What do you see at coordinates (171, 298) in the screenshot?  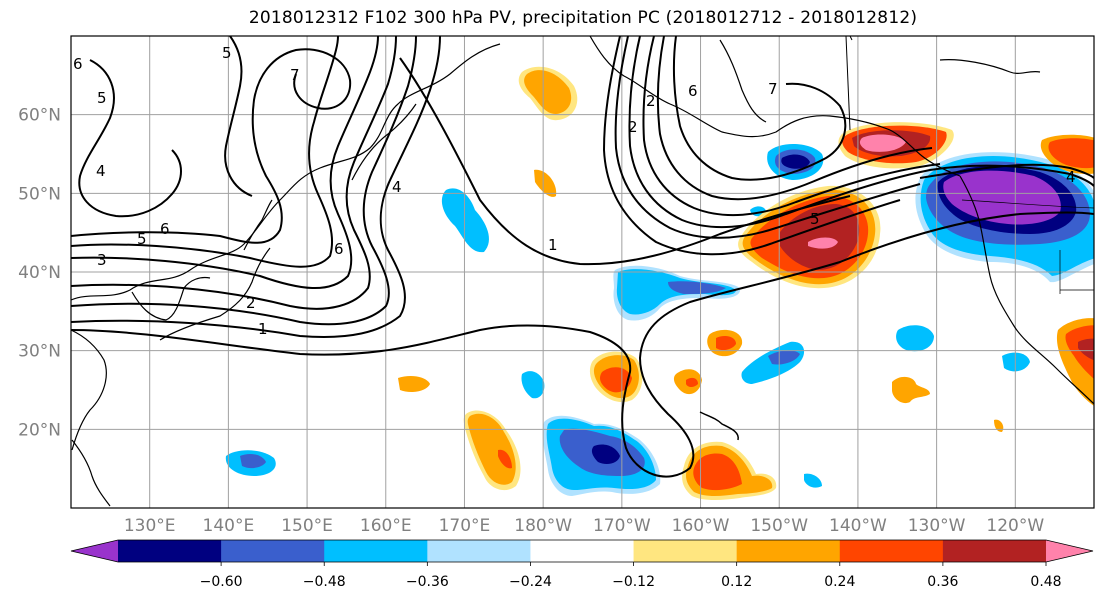 I see `coastline-korea` at bounding box center [171, 298].